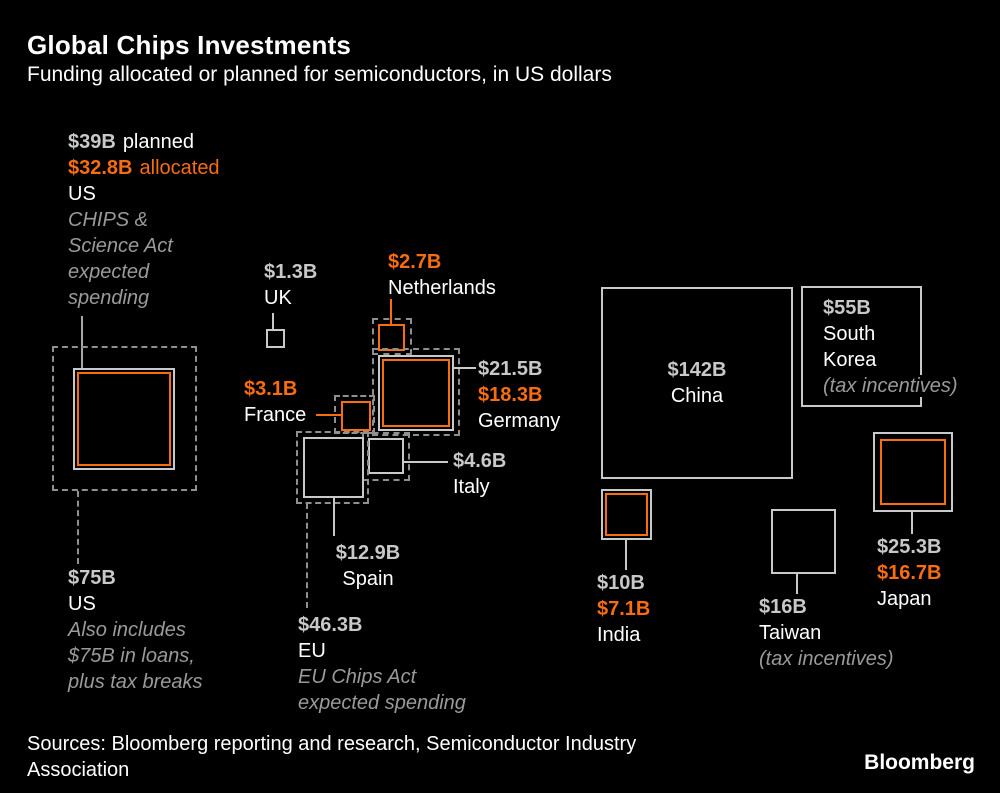  Describe the element at coordinates (109, 272) in the screenshot. I see `us-note-line-3: expected` at that location.